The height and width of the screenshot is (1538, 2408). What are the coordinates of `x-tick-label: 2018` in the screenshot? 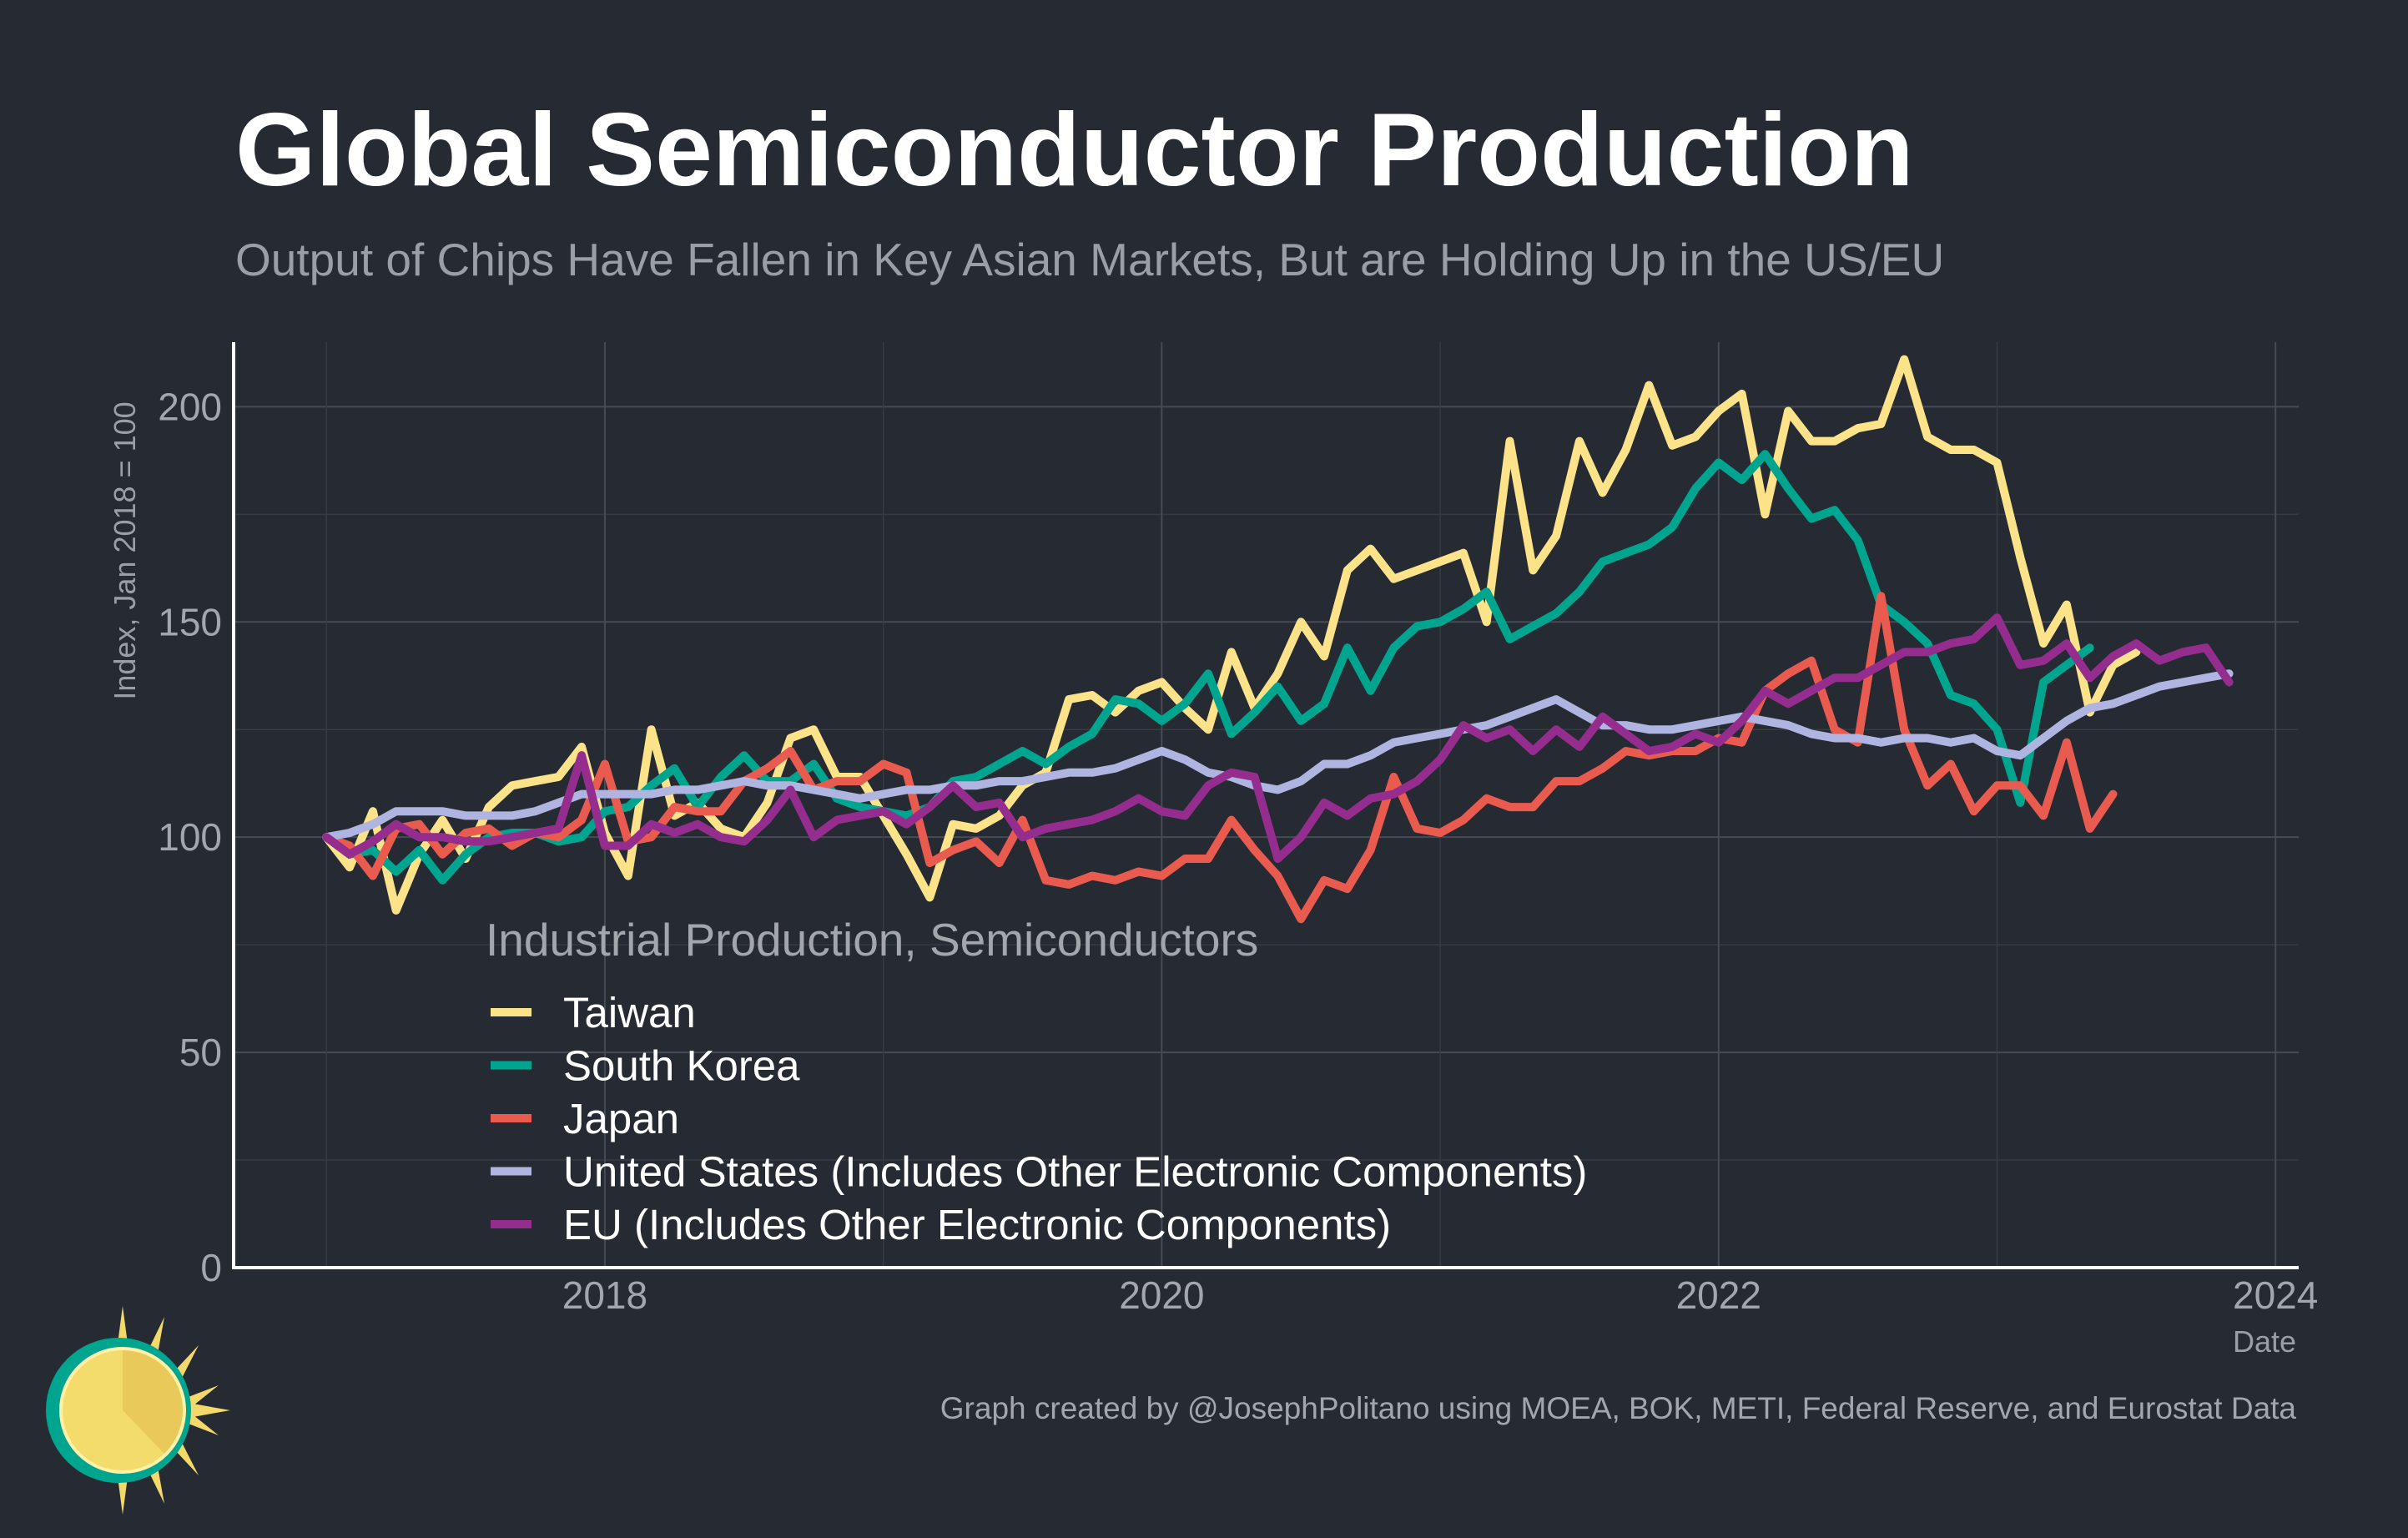 It's located at (604, 1295).